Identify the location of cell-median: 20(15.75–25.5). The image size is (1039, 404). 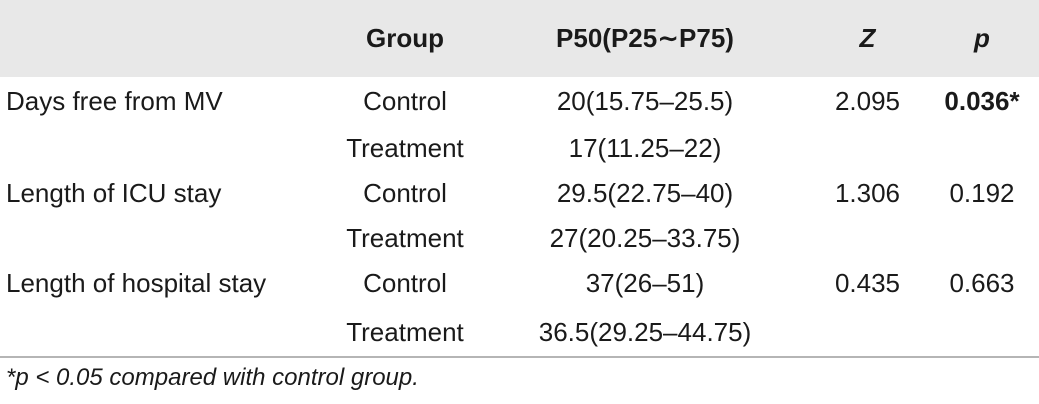
(645, 101).